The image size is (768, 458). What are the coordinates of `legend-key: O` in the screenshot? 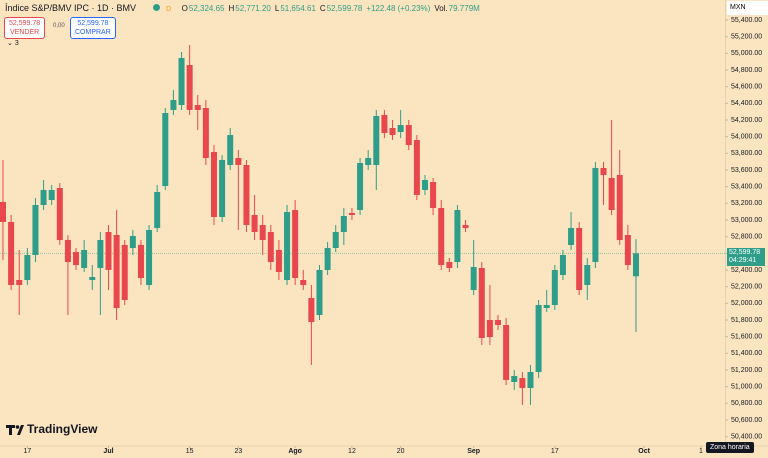 It's located at (184, 8).